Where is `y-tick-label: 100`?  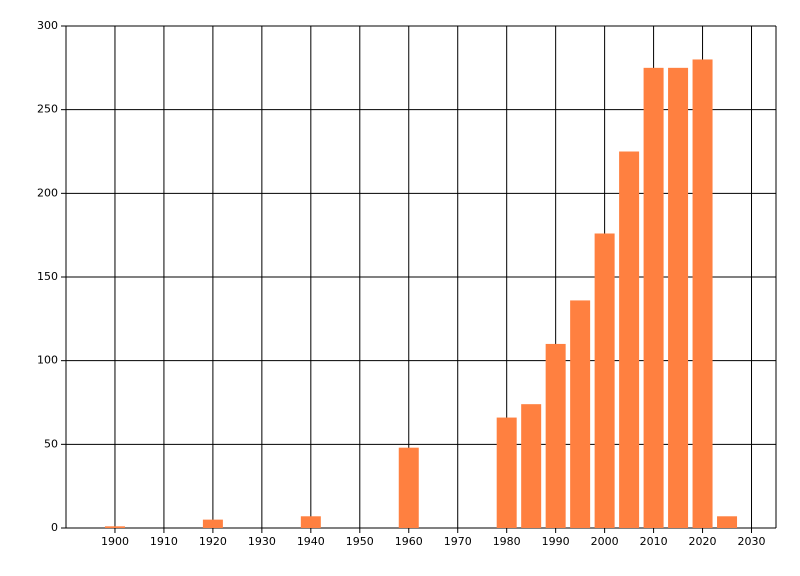 y-tick-label: 100 is located at coordinates (47, 360).